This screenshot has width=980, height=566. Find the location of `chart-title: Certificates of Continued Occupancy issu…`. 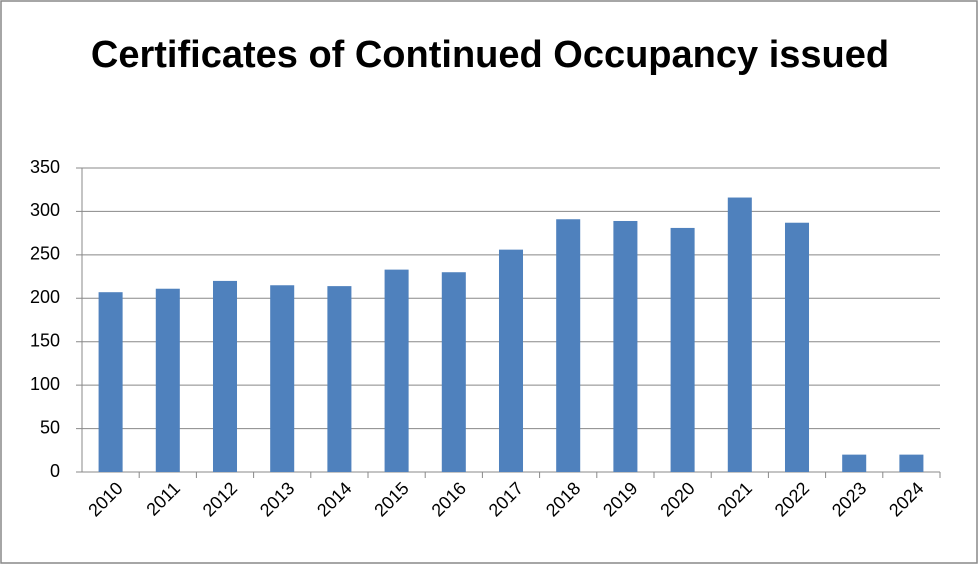

chart-title: Certificates of Continued Occupancy issu… is located at coordinates (490, 55).